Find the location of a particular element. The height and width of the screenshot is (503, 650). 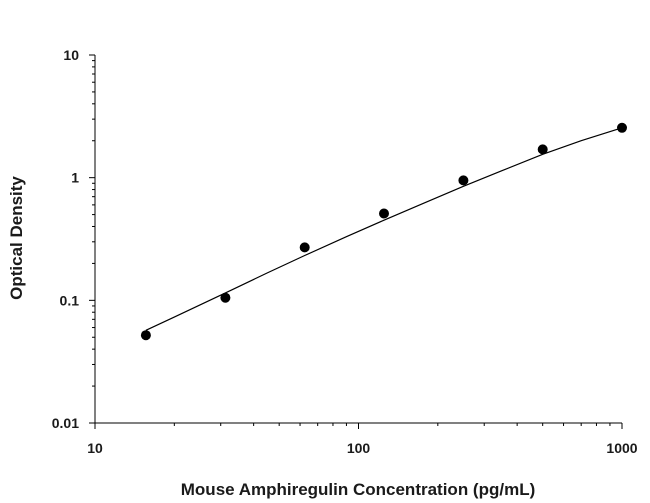

x-axis-title: Mouse Amphiregulin Concentration (pg/mL) is located at coordinates (358, 489).